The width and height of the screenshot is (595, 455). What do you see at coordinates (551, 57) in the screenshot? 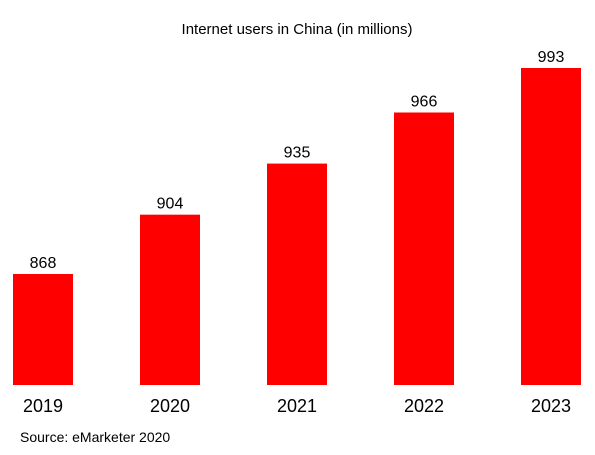
I see `value-label-2023: 993` at bounding box center [551, 57].